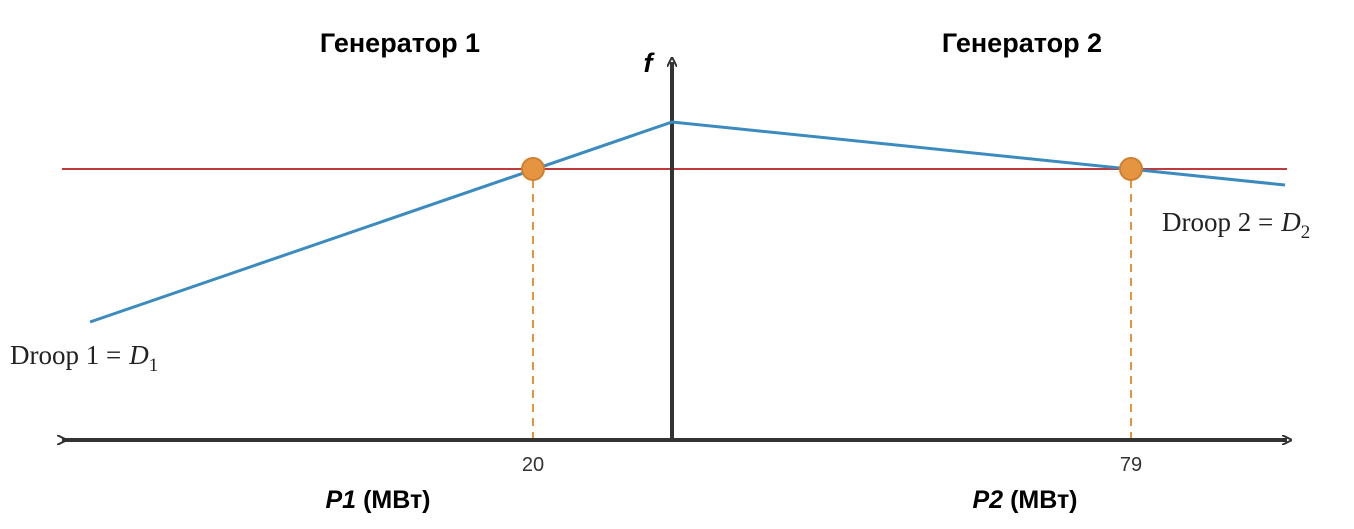  Describe the element at coordinates (1131, 465) in the screenshot. I see `point-label: 79` at that location.